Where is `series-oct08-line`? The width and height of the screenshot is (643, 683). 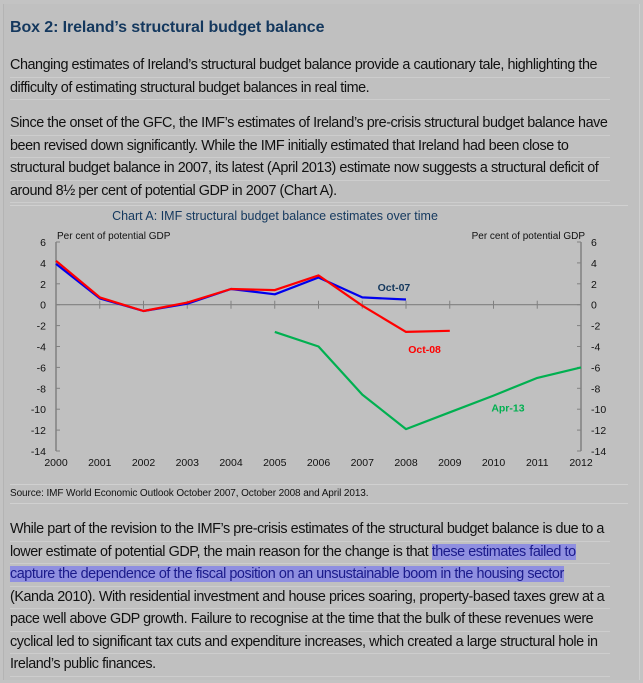
series-oct08-line is located at coordinates (252, 296).